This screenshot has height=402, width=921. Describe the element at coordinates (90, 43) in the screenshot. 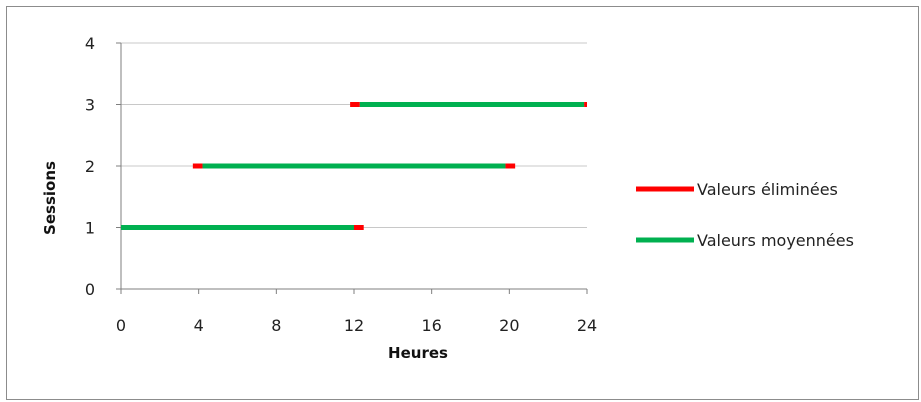

I see `y-tick-label-4: 4` at that location.